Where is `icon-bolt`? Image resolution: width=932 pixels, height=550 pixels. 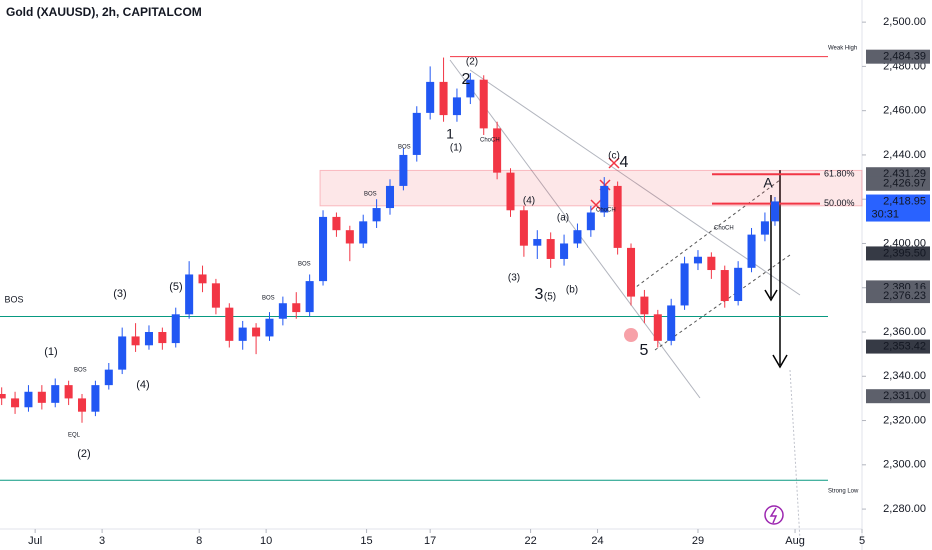 icon-bolt is located at coordinates (773, 515).